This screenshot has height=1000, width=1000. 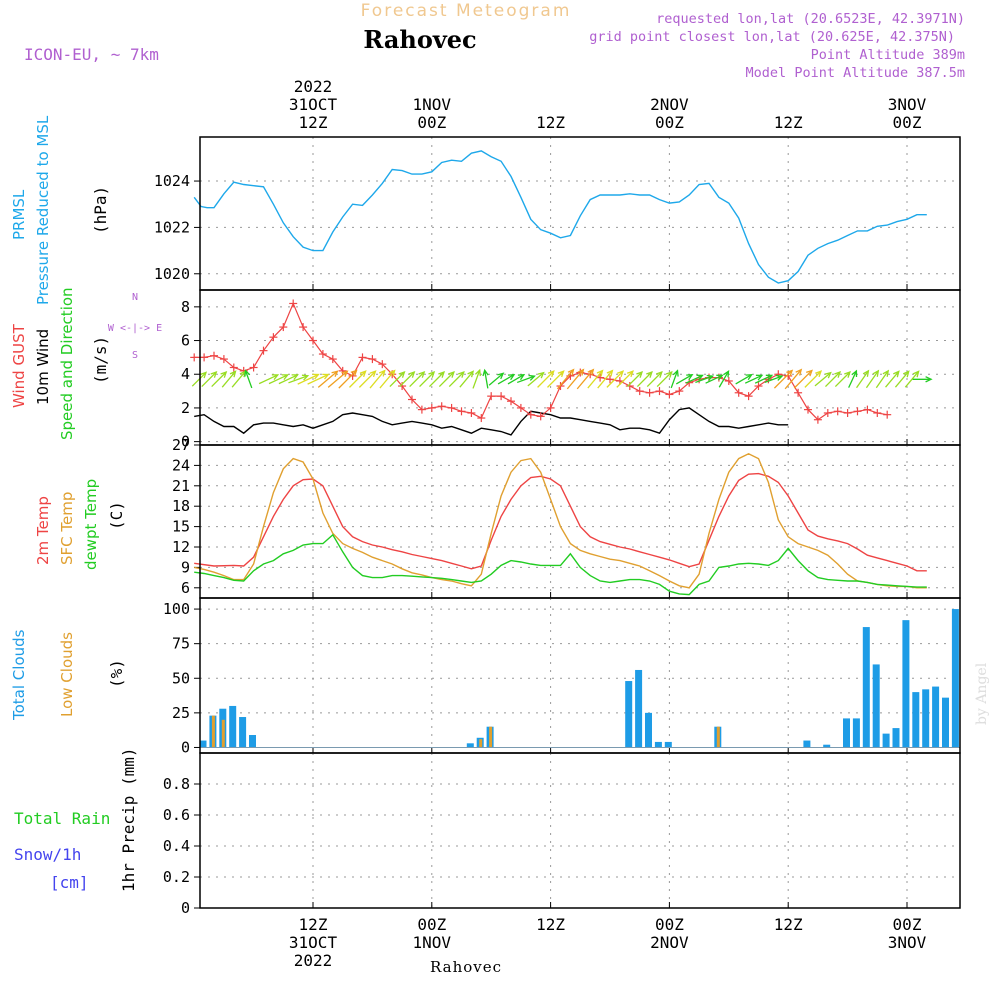 I want to click on product-title: Forecast Meteogram, so click(x=466, y=11).